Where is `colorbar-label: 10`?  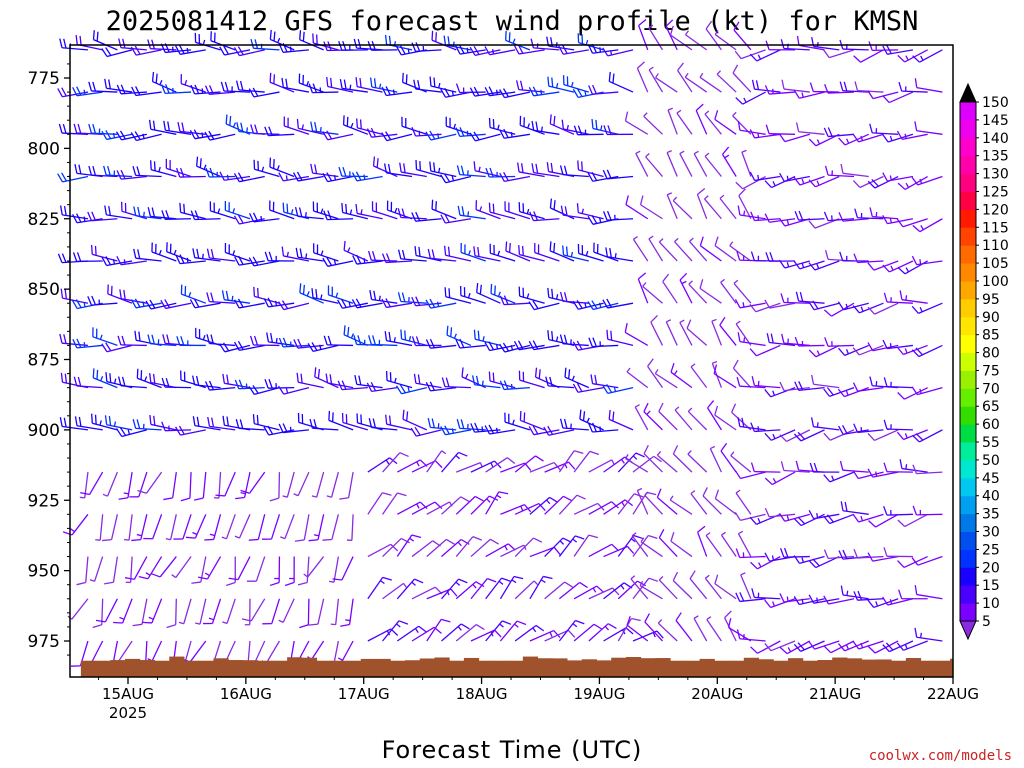
colorbar-label: 10 is located at coordinates (991, 604).